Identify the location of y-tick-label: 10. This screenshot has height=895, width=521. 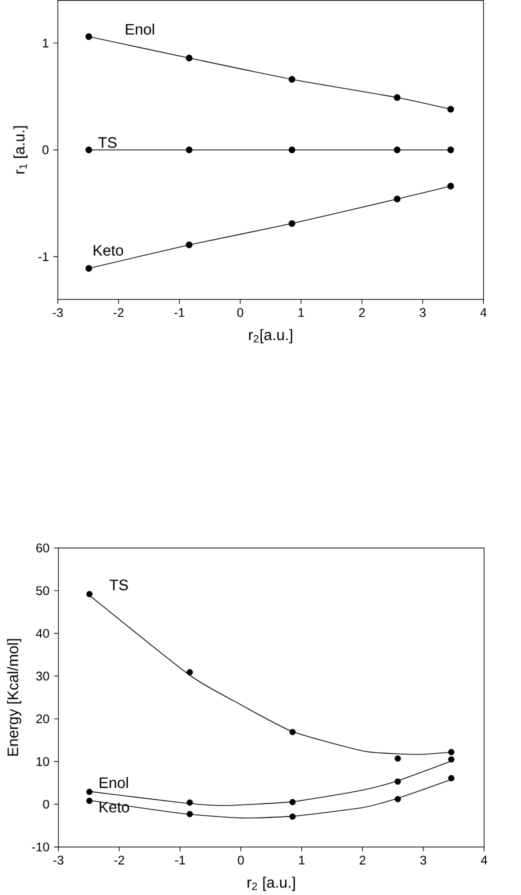
(42, 761).